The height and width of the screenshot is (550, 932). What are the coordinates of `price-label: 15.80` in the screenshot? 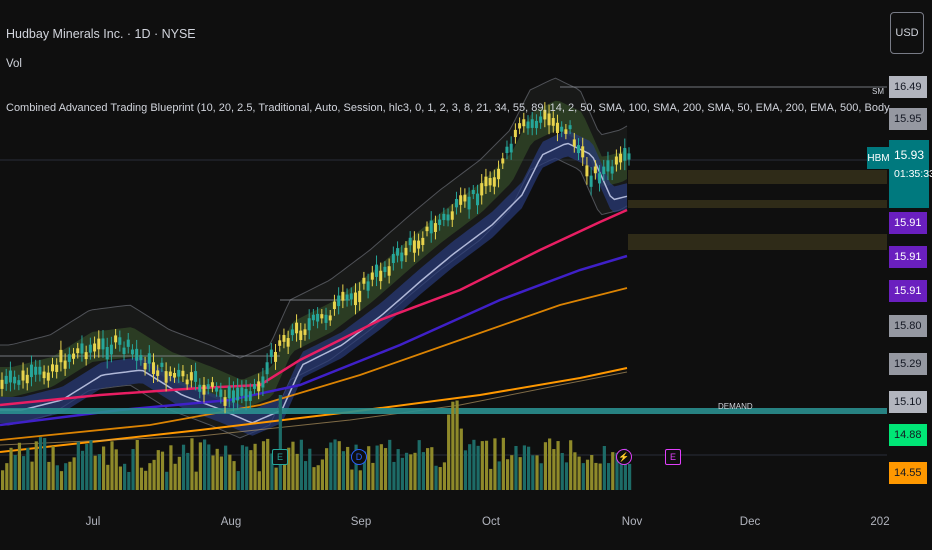 It's located at (908, 326).